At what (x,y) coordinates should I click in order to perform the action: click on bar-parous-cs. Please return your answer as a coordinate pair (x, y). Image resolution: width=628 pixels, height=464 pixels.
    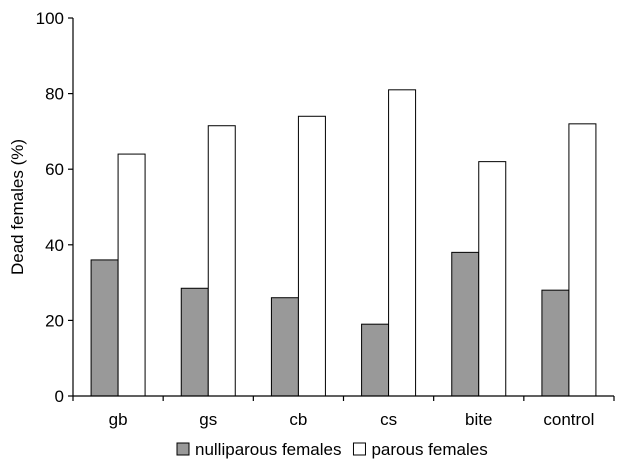
    Looking at the image, I should click on (402, 243).